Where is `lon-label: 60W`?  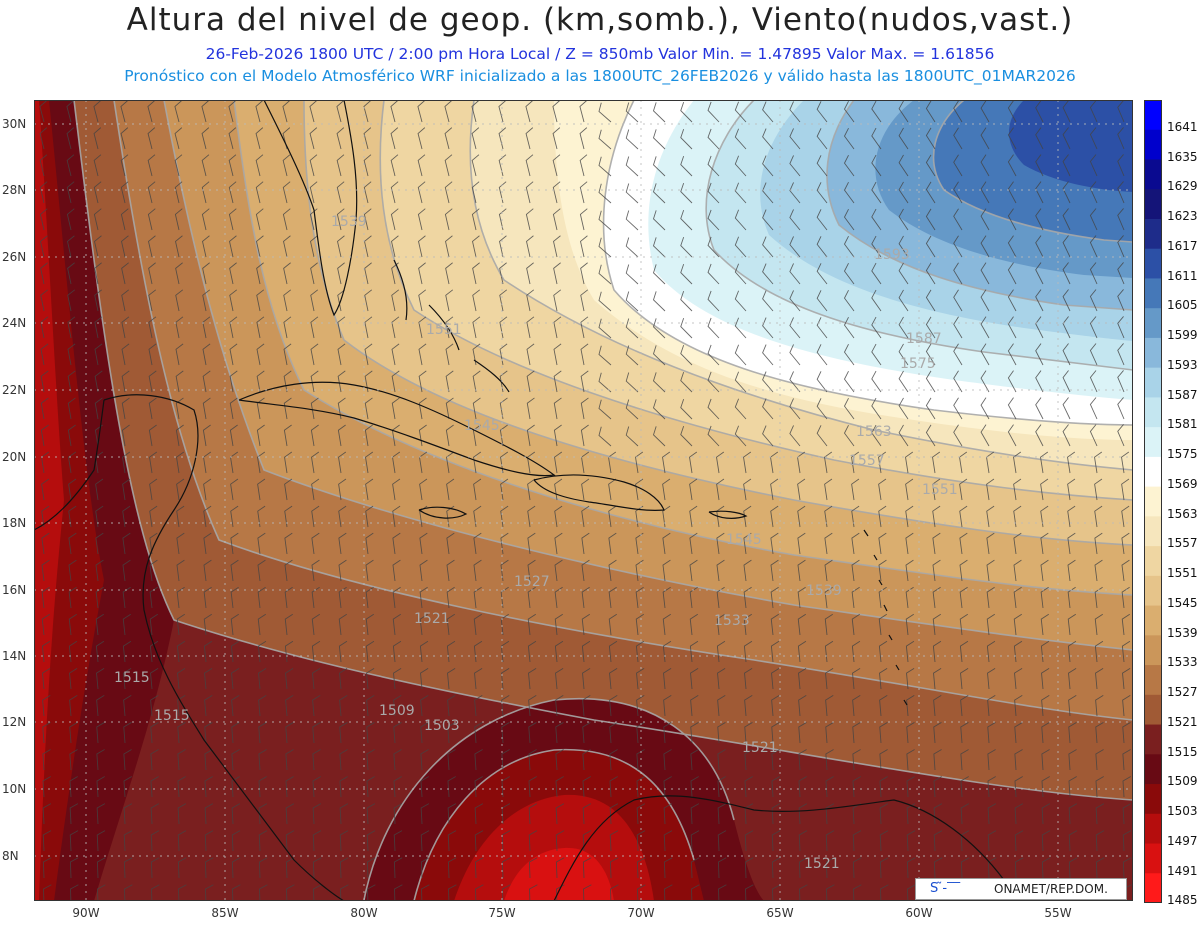
lon-label: 60W is located at coordinates (919, 913).